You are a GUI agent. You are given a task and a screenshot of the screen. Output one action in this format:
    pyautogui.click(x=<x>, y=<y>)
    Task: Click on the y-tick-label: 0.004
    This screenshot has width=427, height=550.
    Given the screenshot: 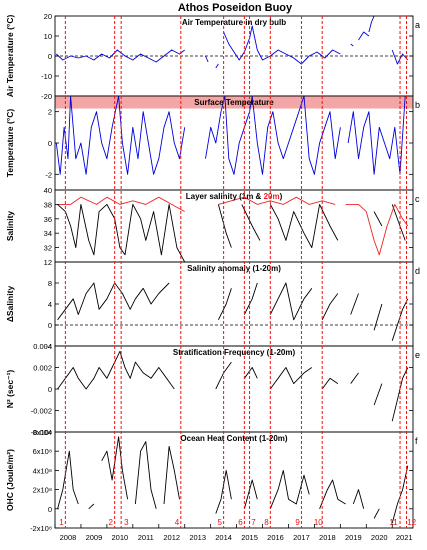 What is the action you would take?
    pyautogui.click(x=42, y=346)
    